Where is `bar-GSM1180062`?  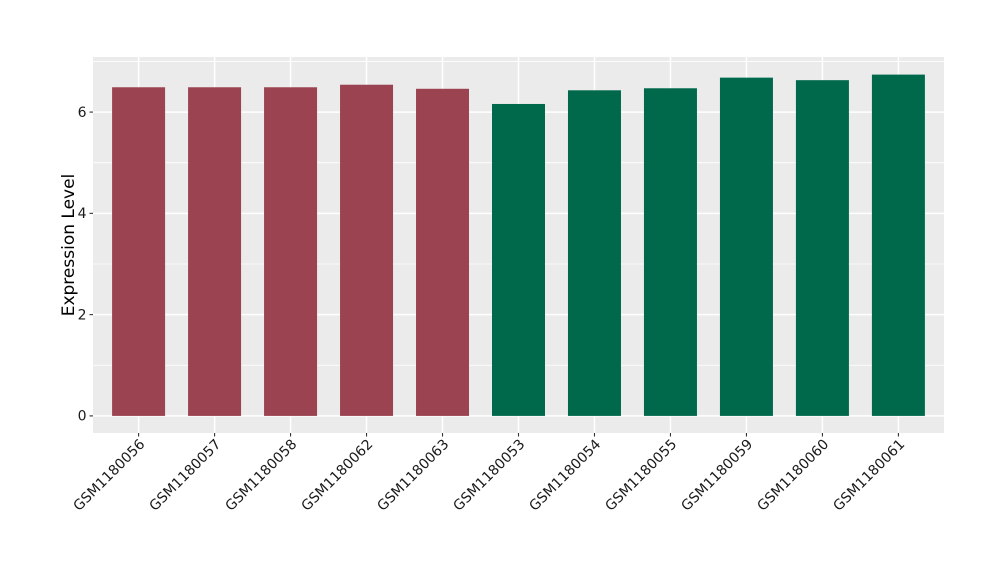
bar-GSM1180062 is located at coordinates (367, 250).